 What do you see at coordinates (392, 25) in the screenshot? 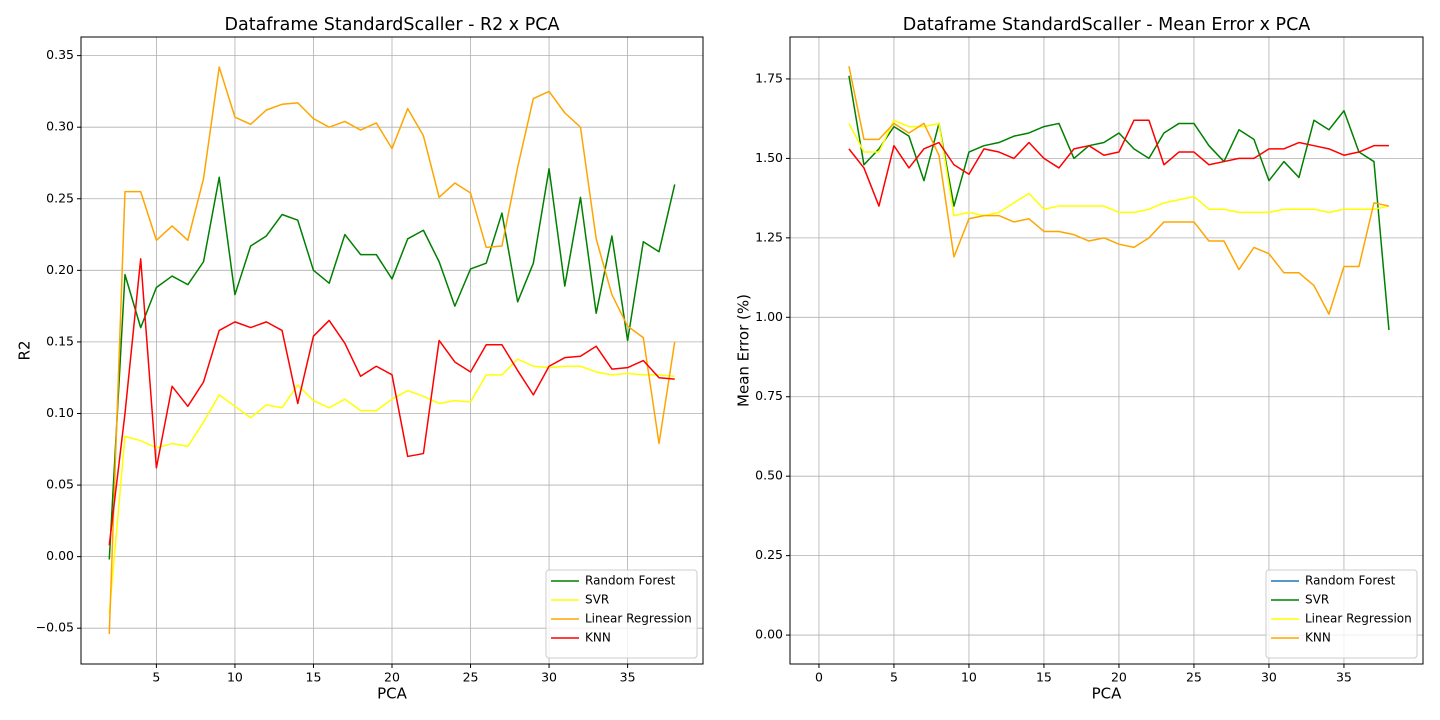
I see `chart-title: Dataframe StandardScaller - R2 x PCA` at bounding box center [392, 25].